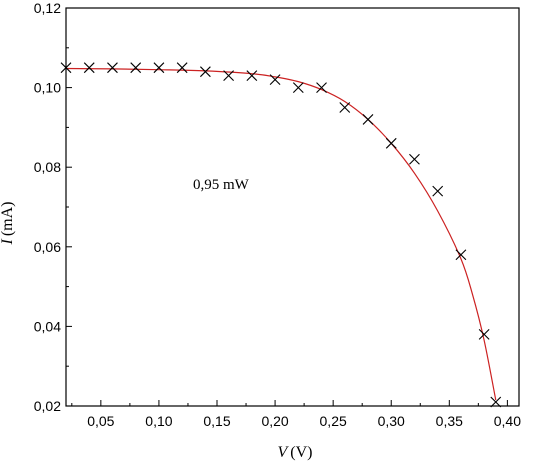  Describe the element at coordinates (216, 421) in the screenshot. I see `x-tick-label: 0,15` at that location.